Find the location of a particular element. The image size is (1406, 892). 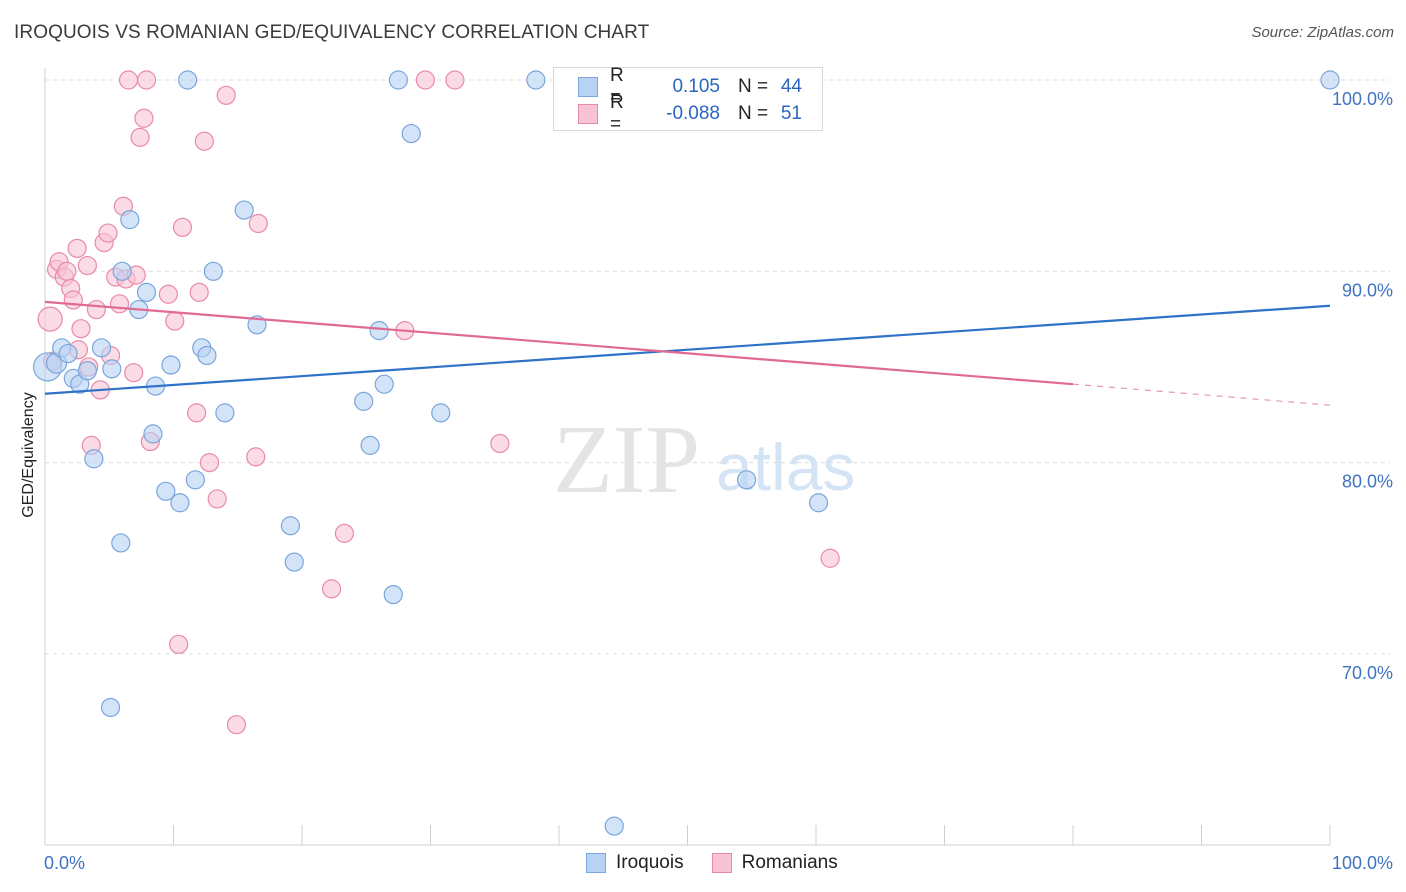

legend-row-iroquois: R = 0.105 N = 44 is located at coordinates (678, 86).